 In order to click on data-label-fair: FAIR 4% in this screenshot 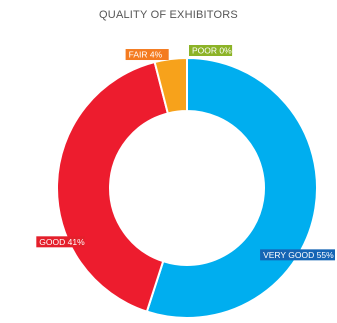, I will do `click(147, 55)`.